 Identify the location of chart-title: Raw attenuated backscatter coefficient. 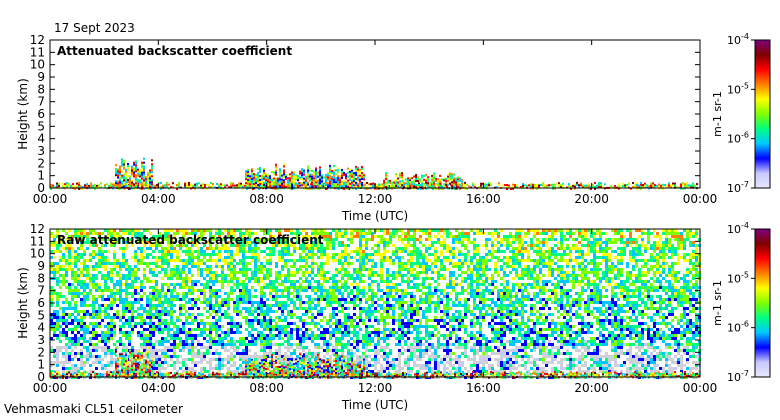
(190, 240).